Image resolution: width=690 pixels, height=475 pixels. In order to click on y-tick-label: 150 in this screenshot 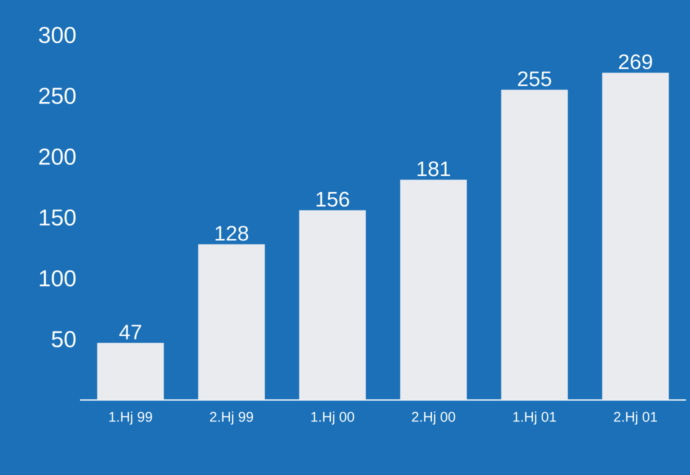, I will do `click(58, 217)`.